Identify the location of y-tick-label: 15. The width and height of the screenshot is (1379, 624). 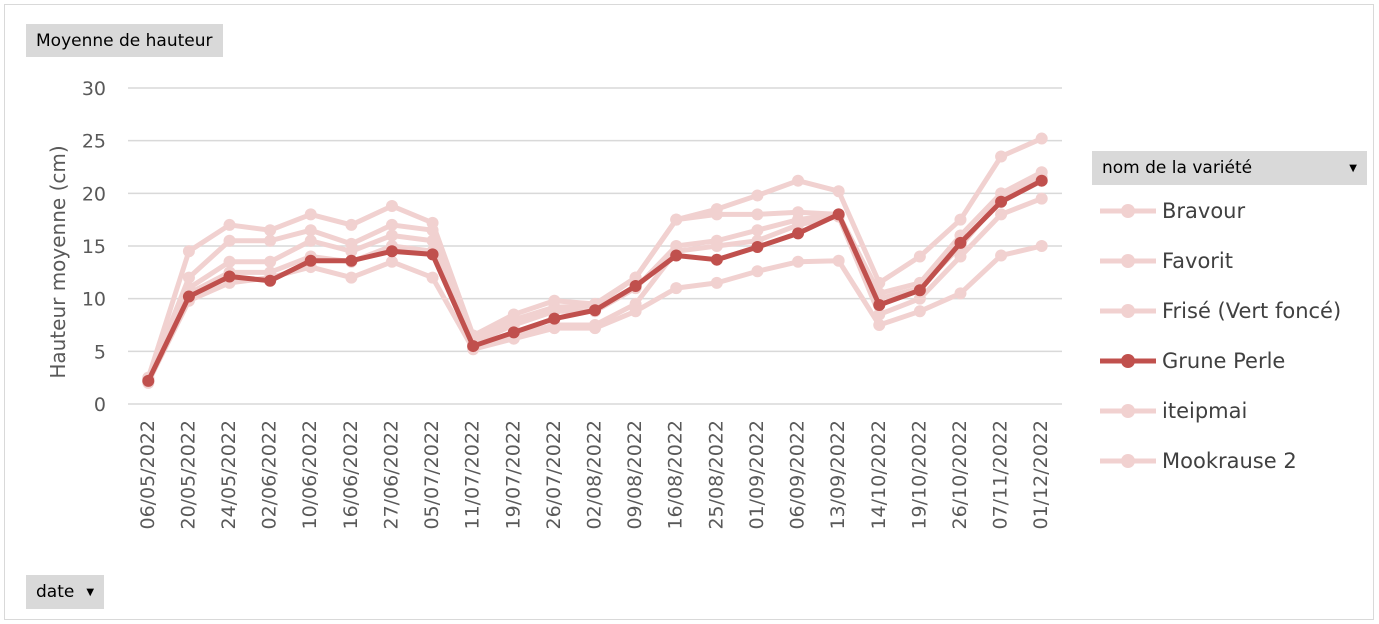
(94, 247).